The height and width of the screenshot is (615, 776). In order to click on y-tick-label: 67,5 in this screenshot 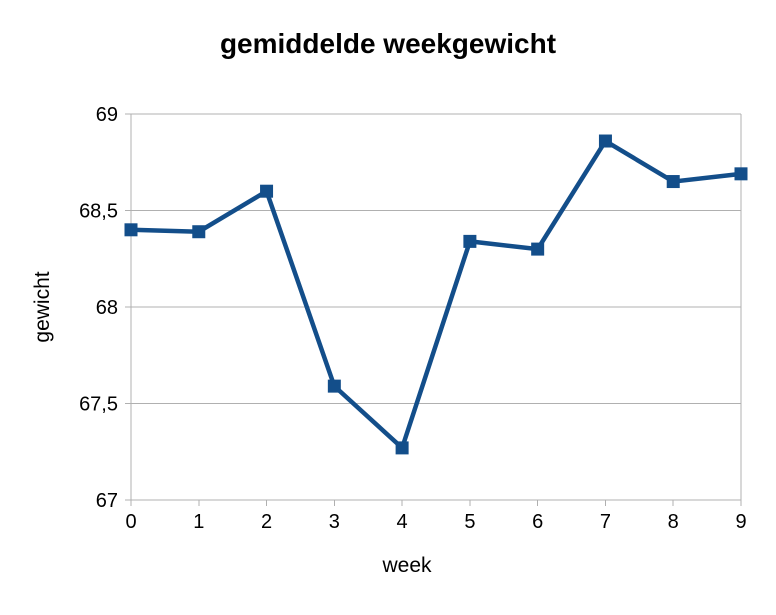, I will do `click(98, 405)`.